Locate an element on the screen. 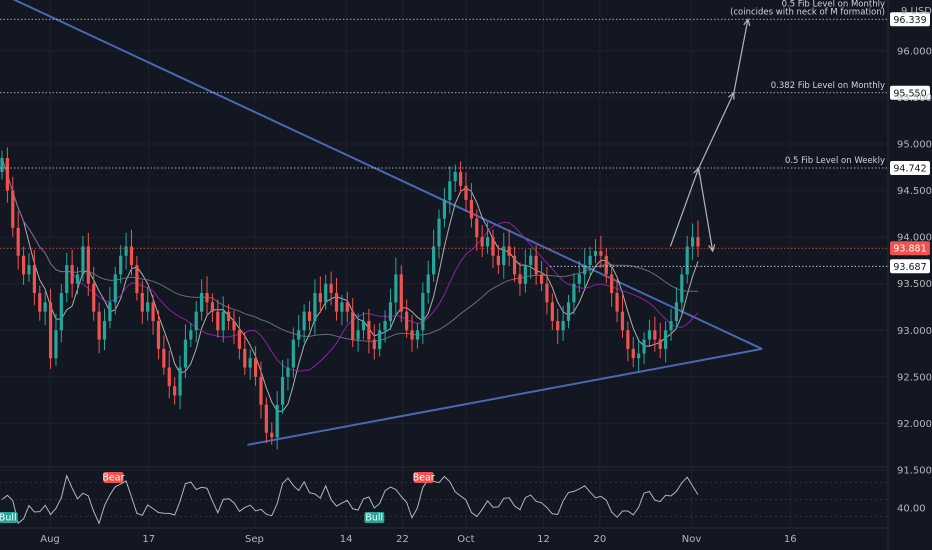 This screenshot has height=550, width=932. rsi-panel: 40.00 Bear Bear Bull Bull is located at coordinates (463, 498).